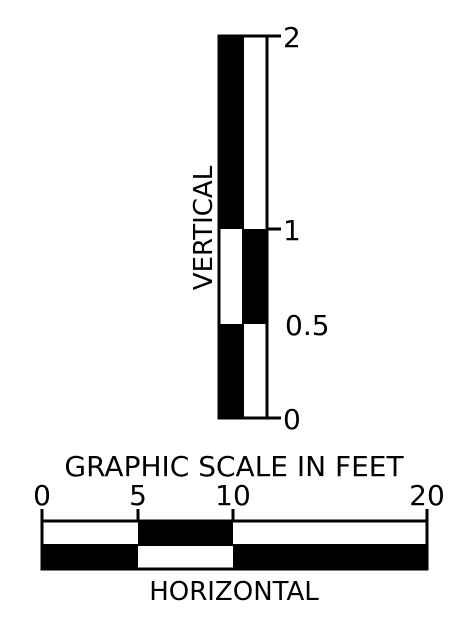 The height and width of the screenshot is (623, 449). I want to click on vertical-right-segment-middle, so click(255, 276).